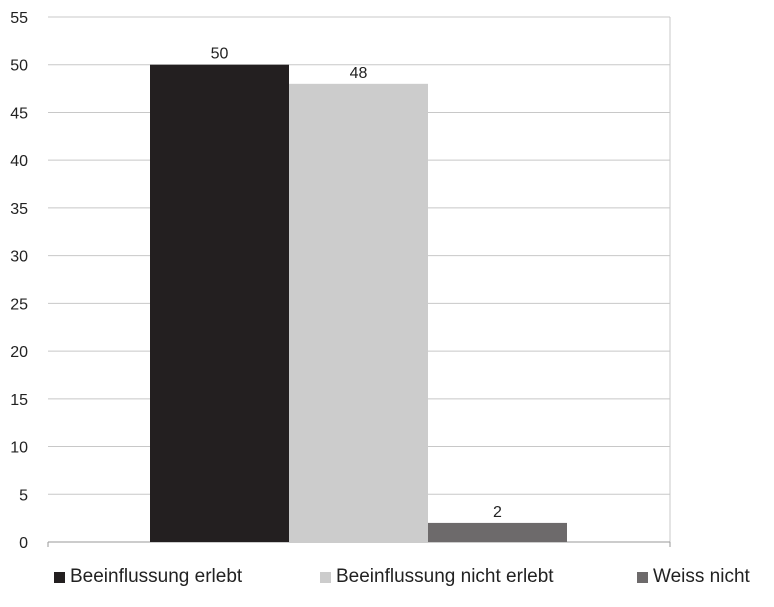 This screenshot has width=774, height=607. I want to click on bar-beeinflussung-erlebt, so click(219, 303).